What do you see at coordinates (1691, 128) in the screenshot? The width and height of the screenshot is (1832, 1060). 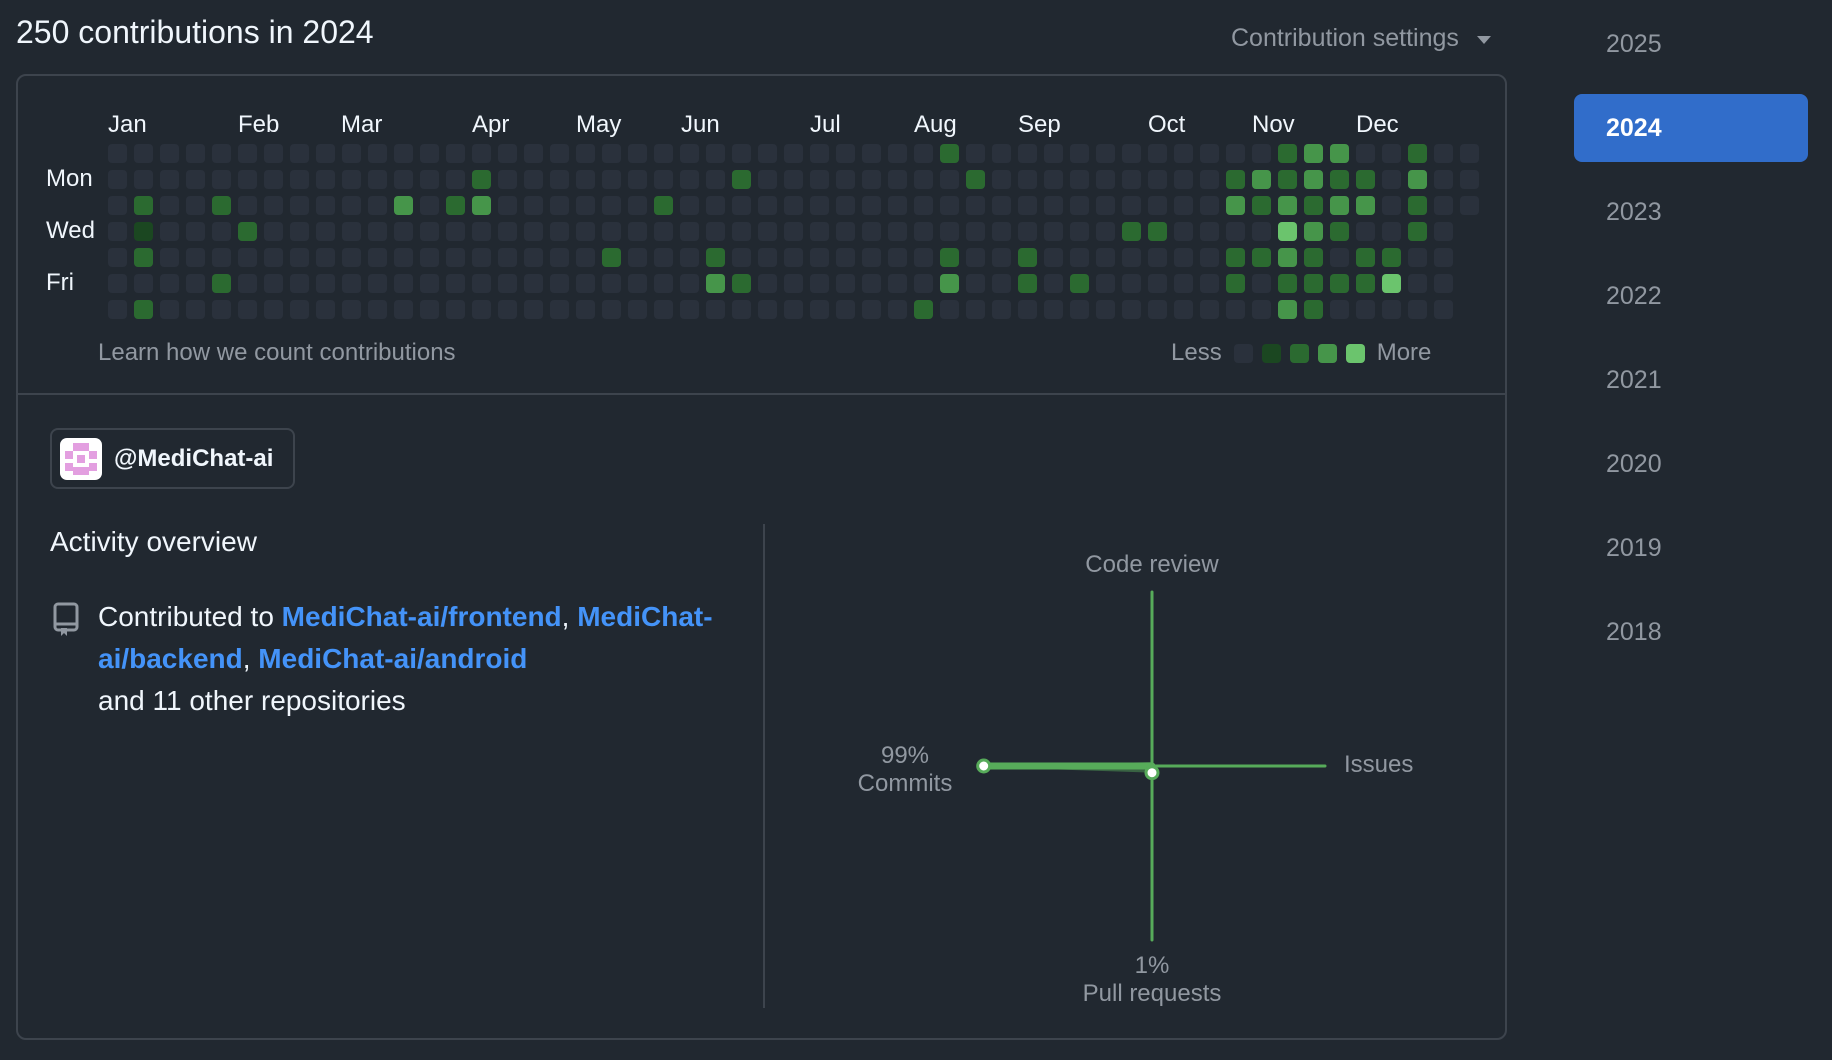 I see `year-2024: 2024` at bounding box center [1691, 128].